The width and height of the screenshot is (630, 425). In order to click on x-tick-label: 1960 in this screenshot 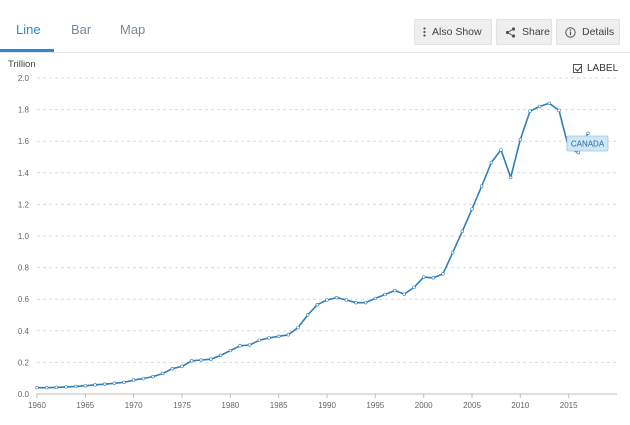, I will do `click(37, 405)`.